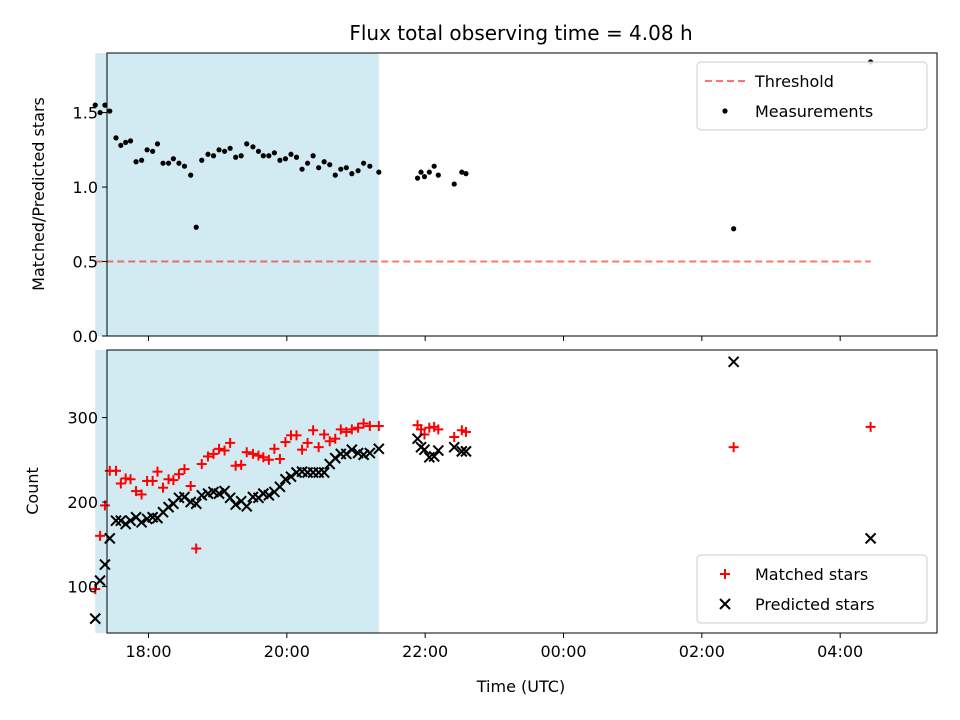 Image resolution: width=960 pixels, height=720 pixels. What do you see at coordinates (148, 651) in the screenshot?
I see `x-tick-label: 18:00` at bounding box center [148, 651].